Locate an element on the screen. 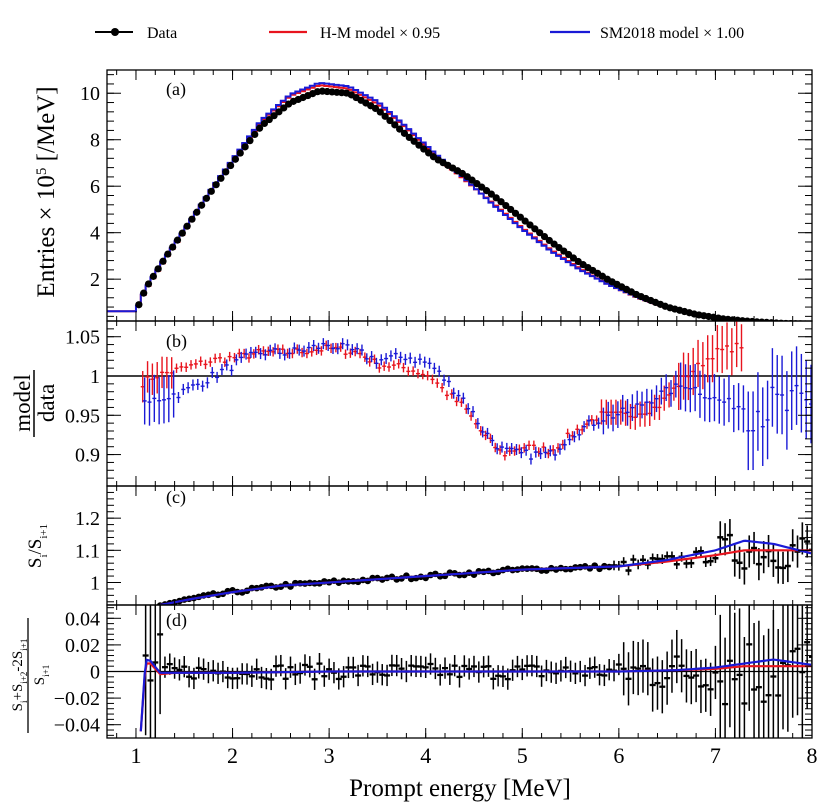  y-tick-label: 8 is located at coordinates (95, 141).